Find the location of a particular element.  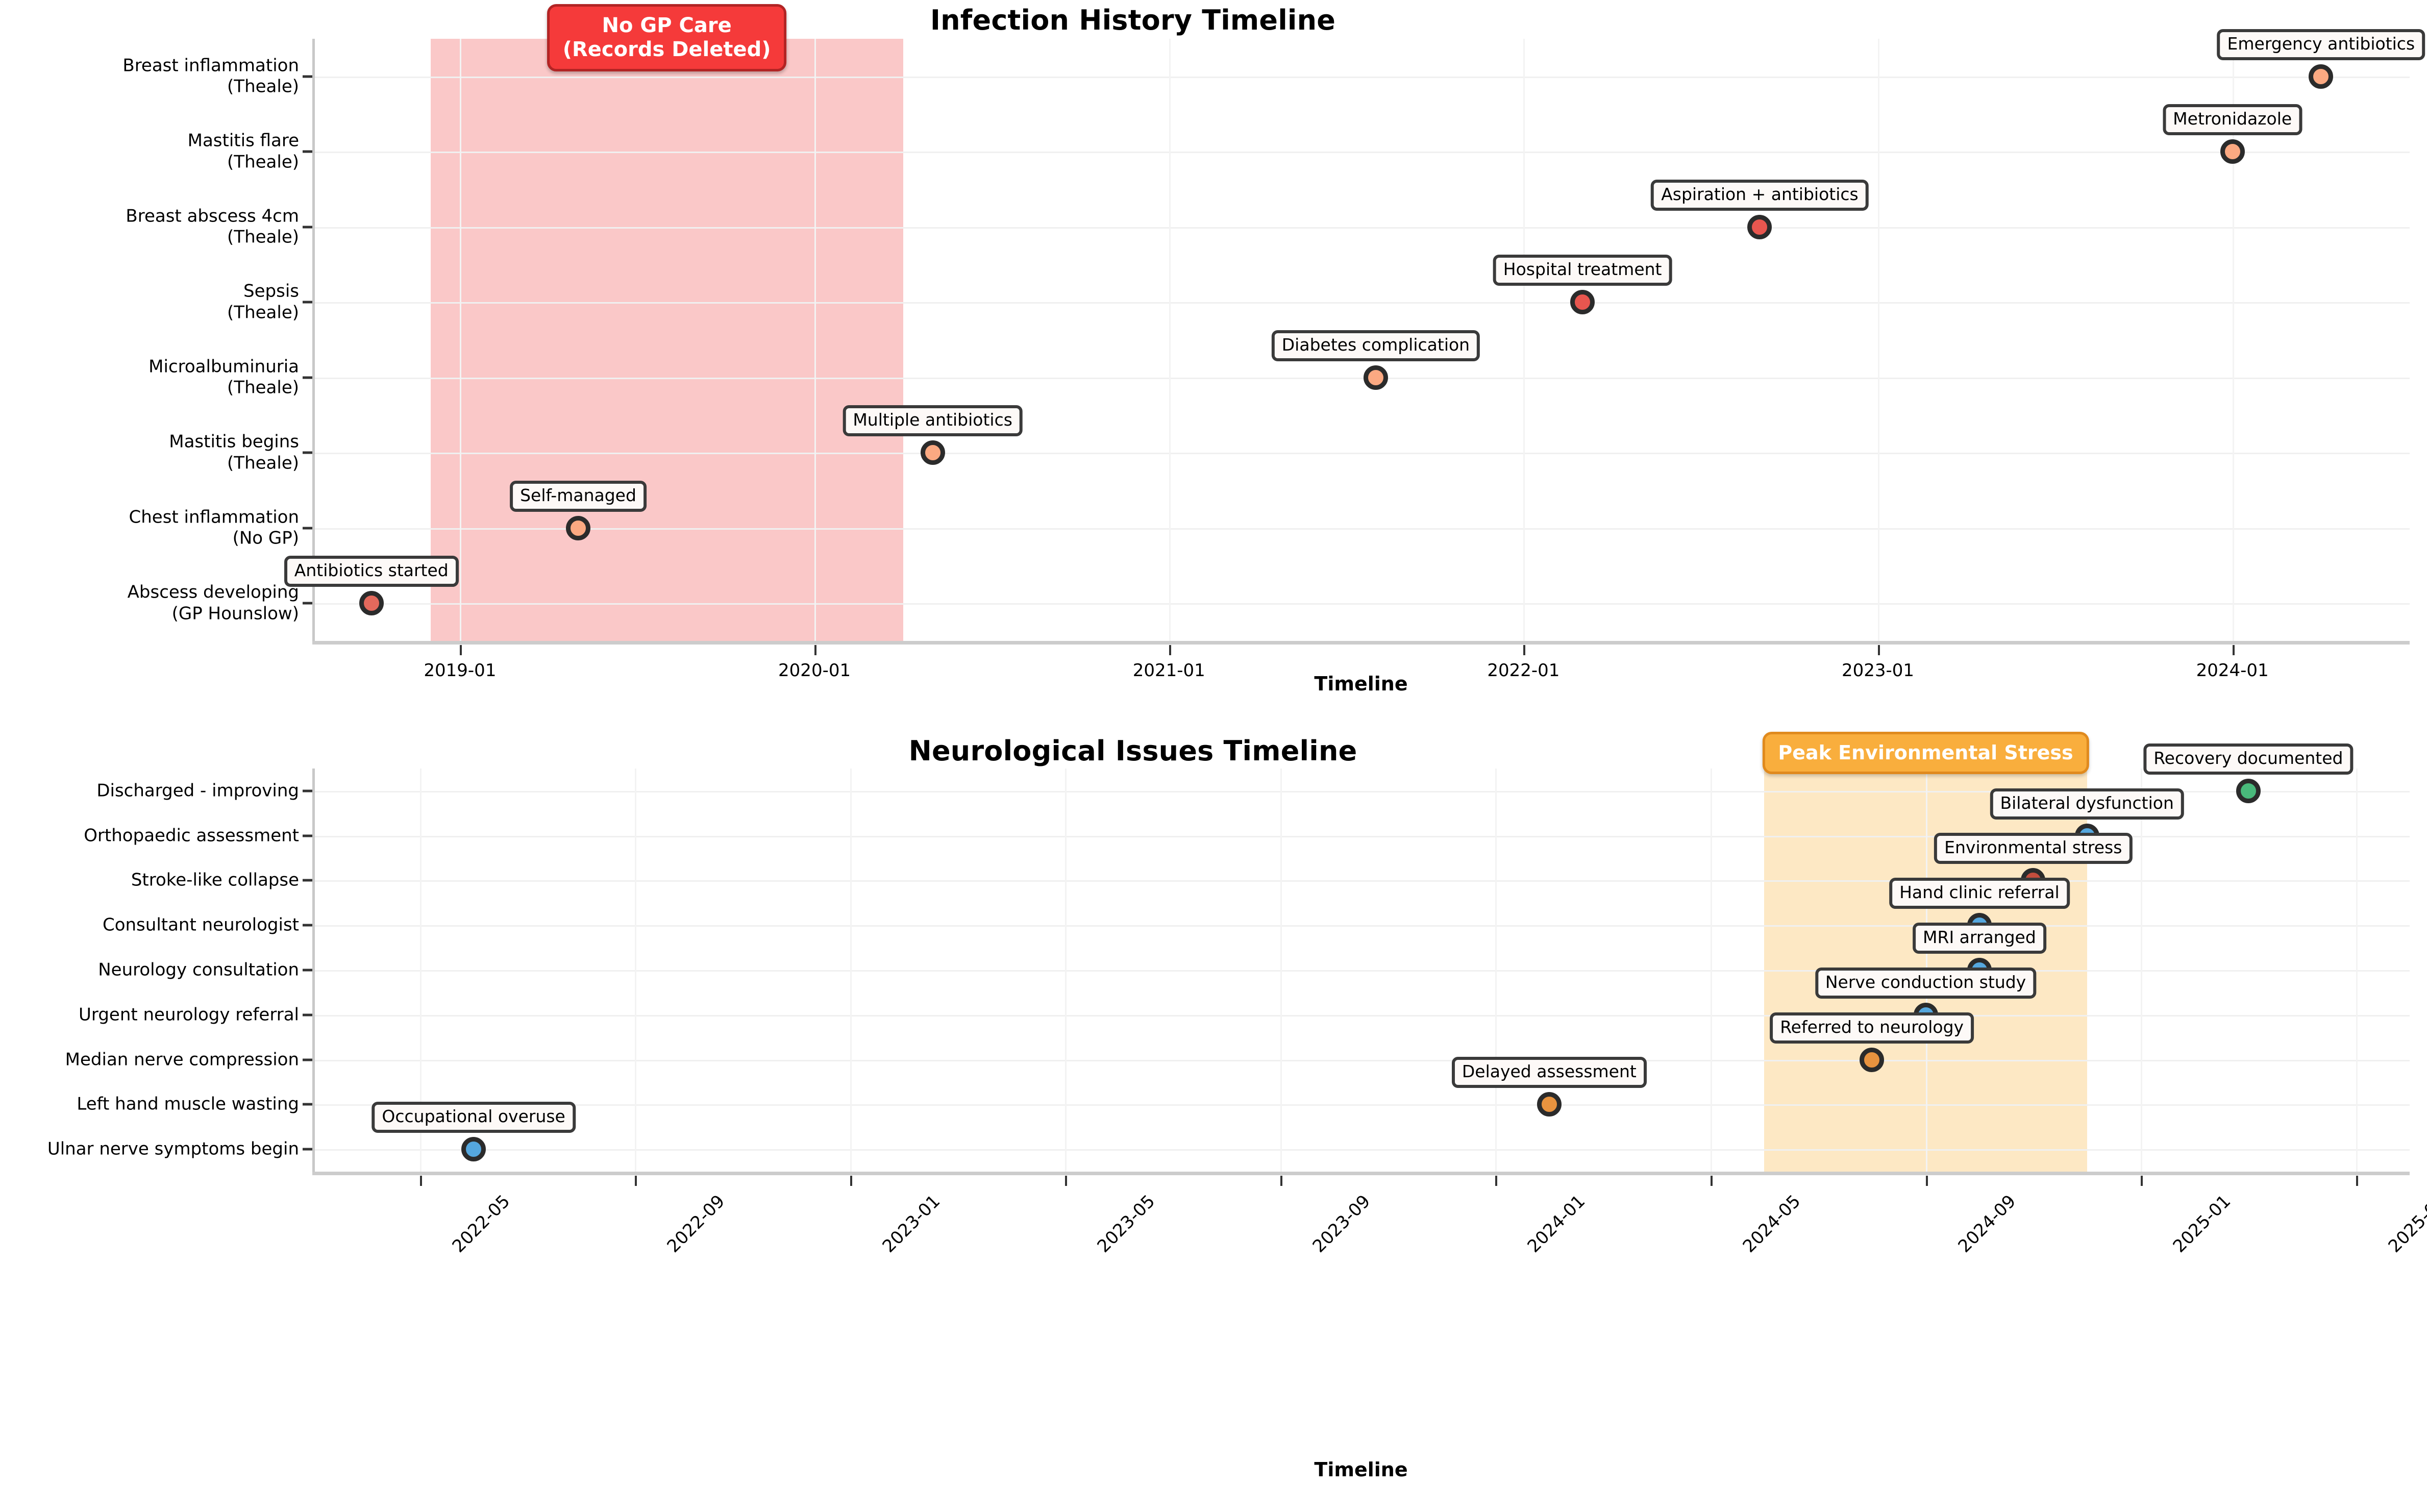

x-axis-spine-top is located at coordinates (1361, 643).